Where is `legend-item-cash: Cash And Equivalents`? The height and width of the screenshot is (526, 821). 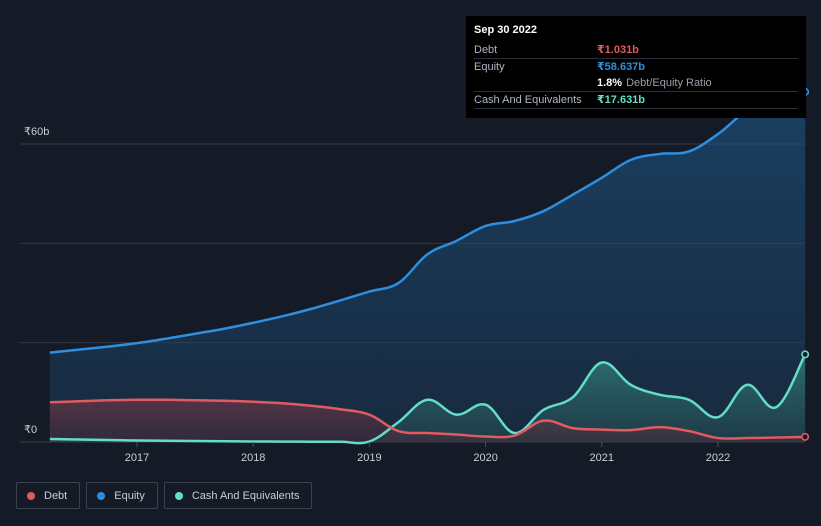 legend-item-cash: Cash And Equivalents is located at coordinates (238, 495).